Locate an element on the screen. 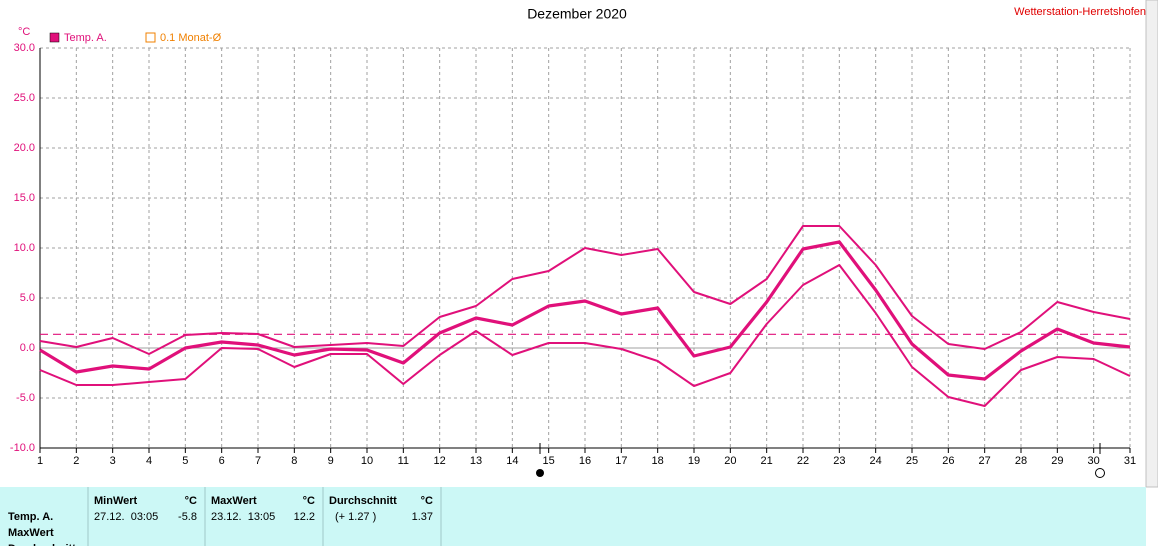  cell-time: 23.12. 13:05 is located at coordinates (243, 517).